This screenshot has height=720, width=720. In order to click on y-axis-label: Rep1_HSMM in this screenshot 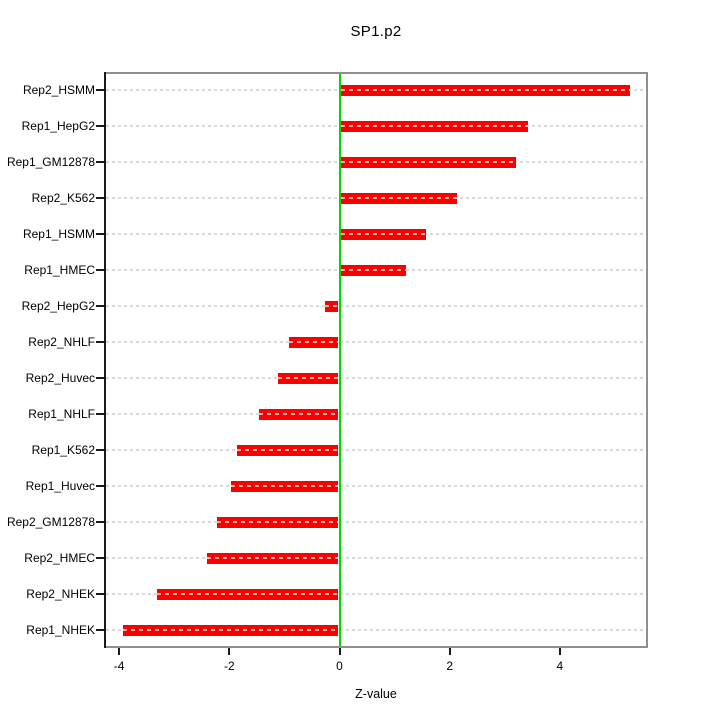, I will do `click(58, 234)`.